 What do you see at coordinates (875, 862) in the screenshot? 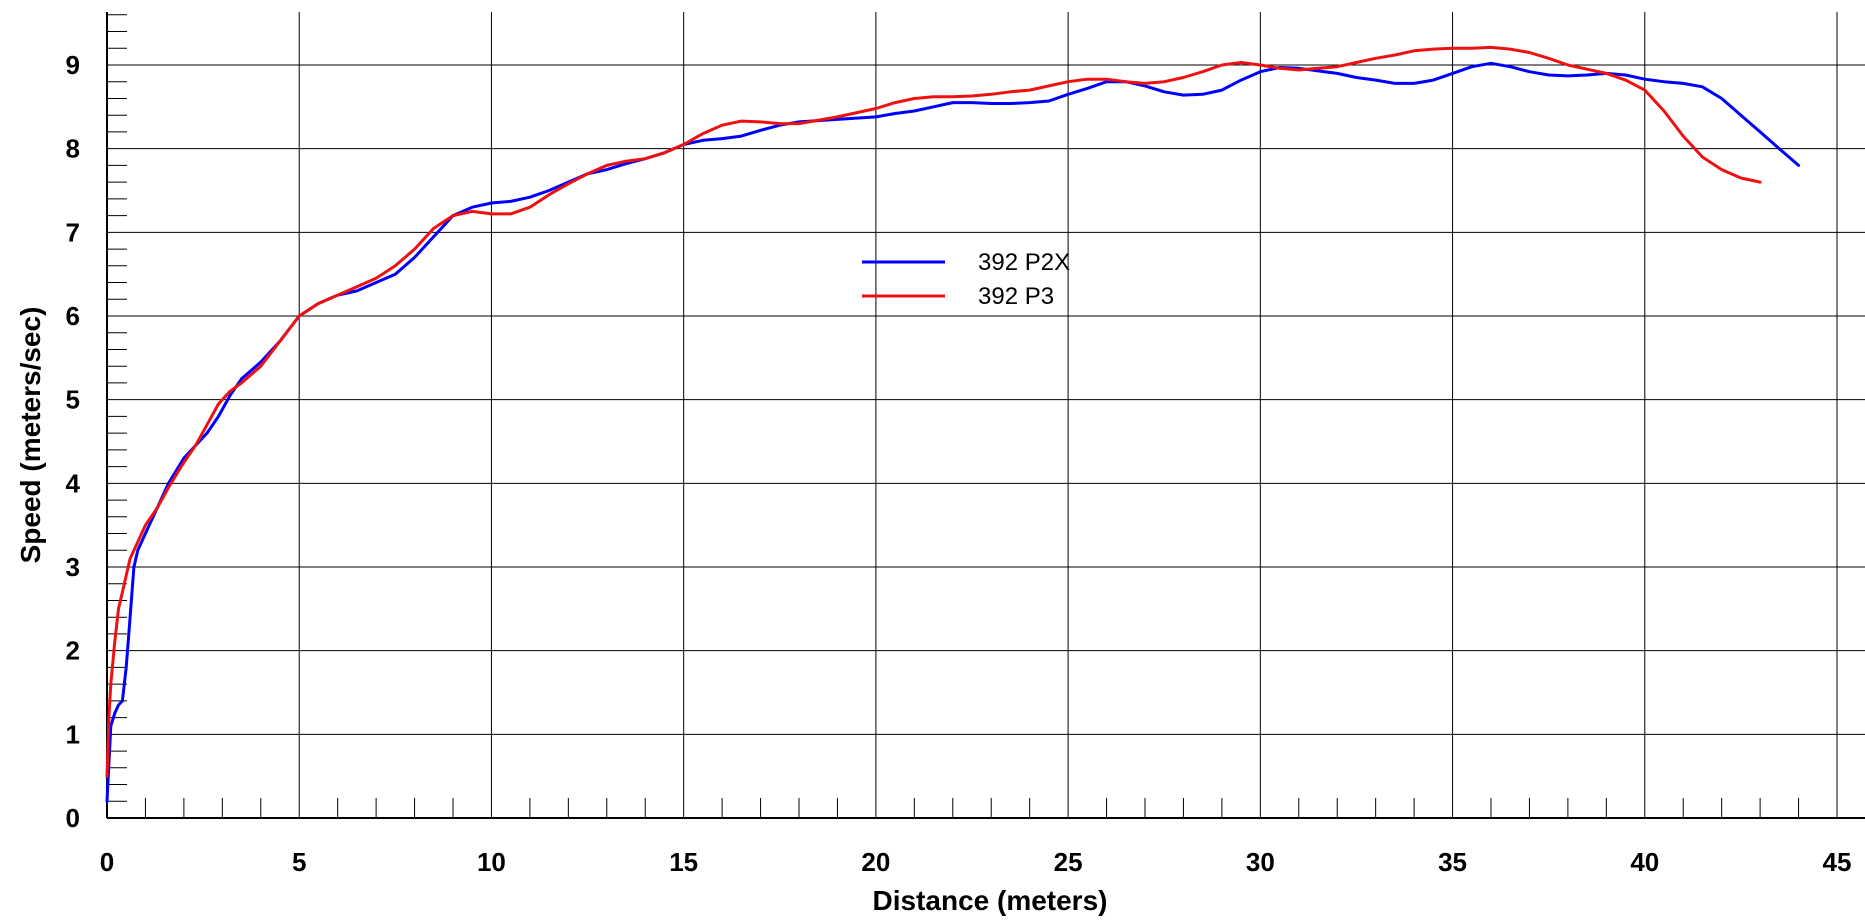
I see `x-tick-label: 20` at bounding box center [875, 862].